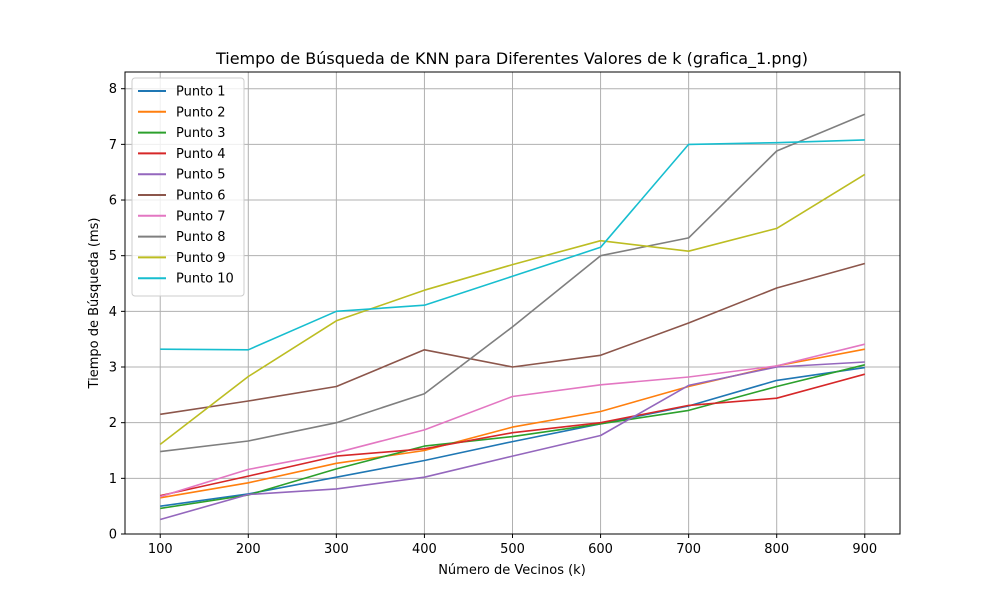 The width and height of the screenshot is (1000, 600). What do you see at coordinates (113, 423) in the screenshot?
I see `y-tick-label: 2` at bounding box center [113, 423].